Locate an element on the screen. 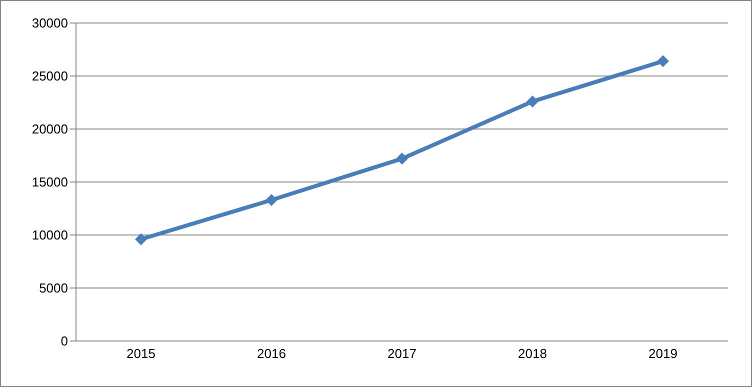 This screenshot has width=752, height=387. y-tick-label: 15000 is located at coordinates (50, 182).